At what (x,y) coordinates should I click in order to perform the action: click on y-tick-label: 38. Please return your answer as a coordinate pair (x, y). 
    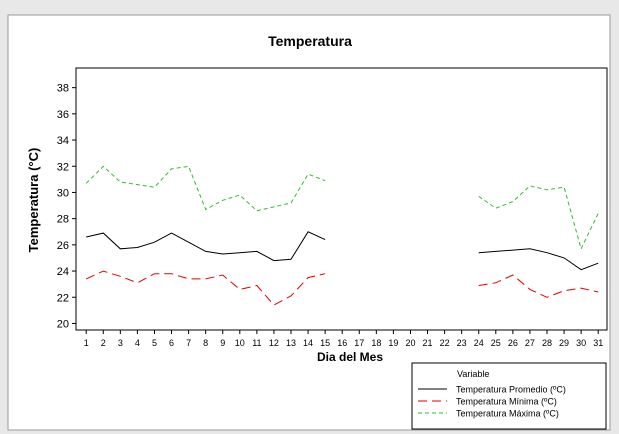
    Looking at the image, I should click on (63, 89).